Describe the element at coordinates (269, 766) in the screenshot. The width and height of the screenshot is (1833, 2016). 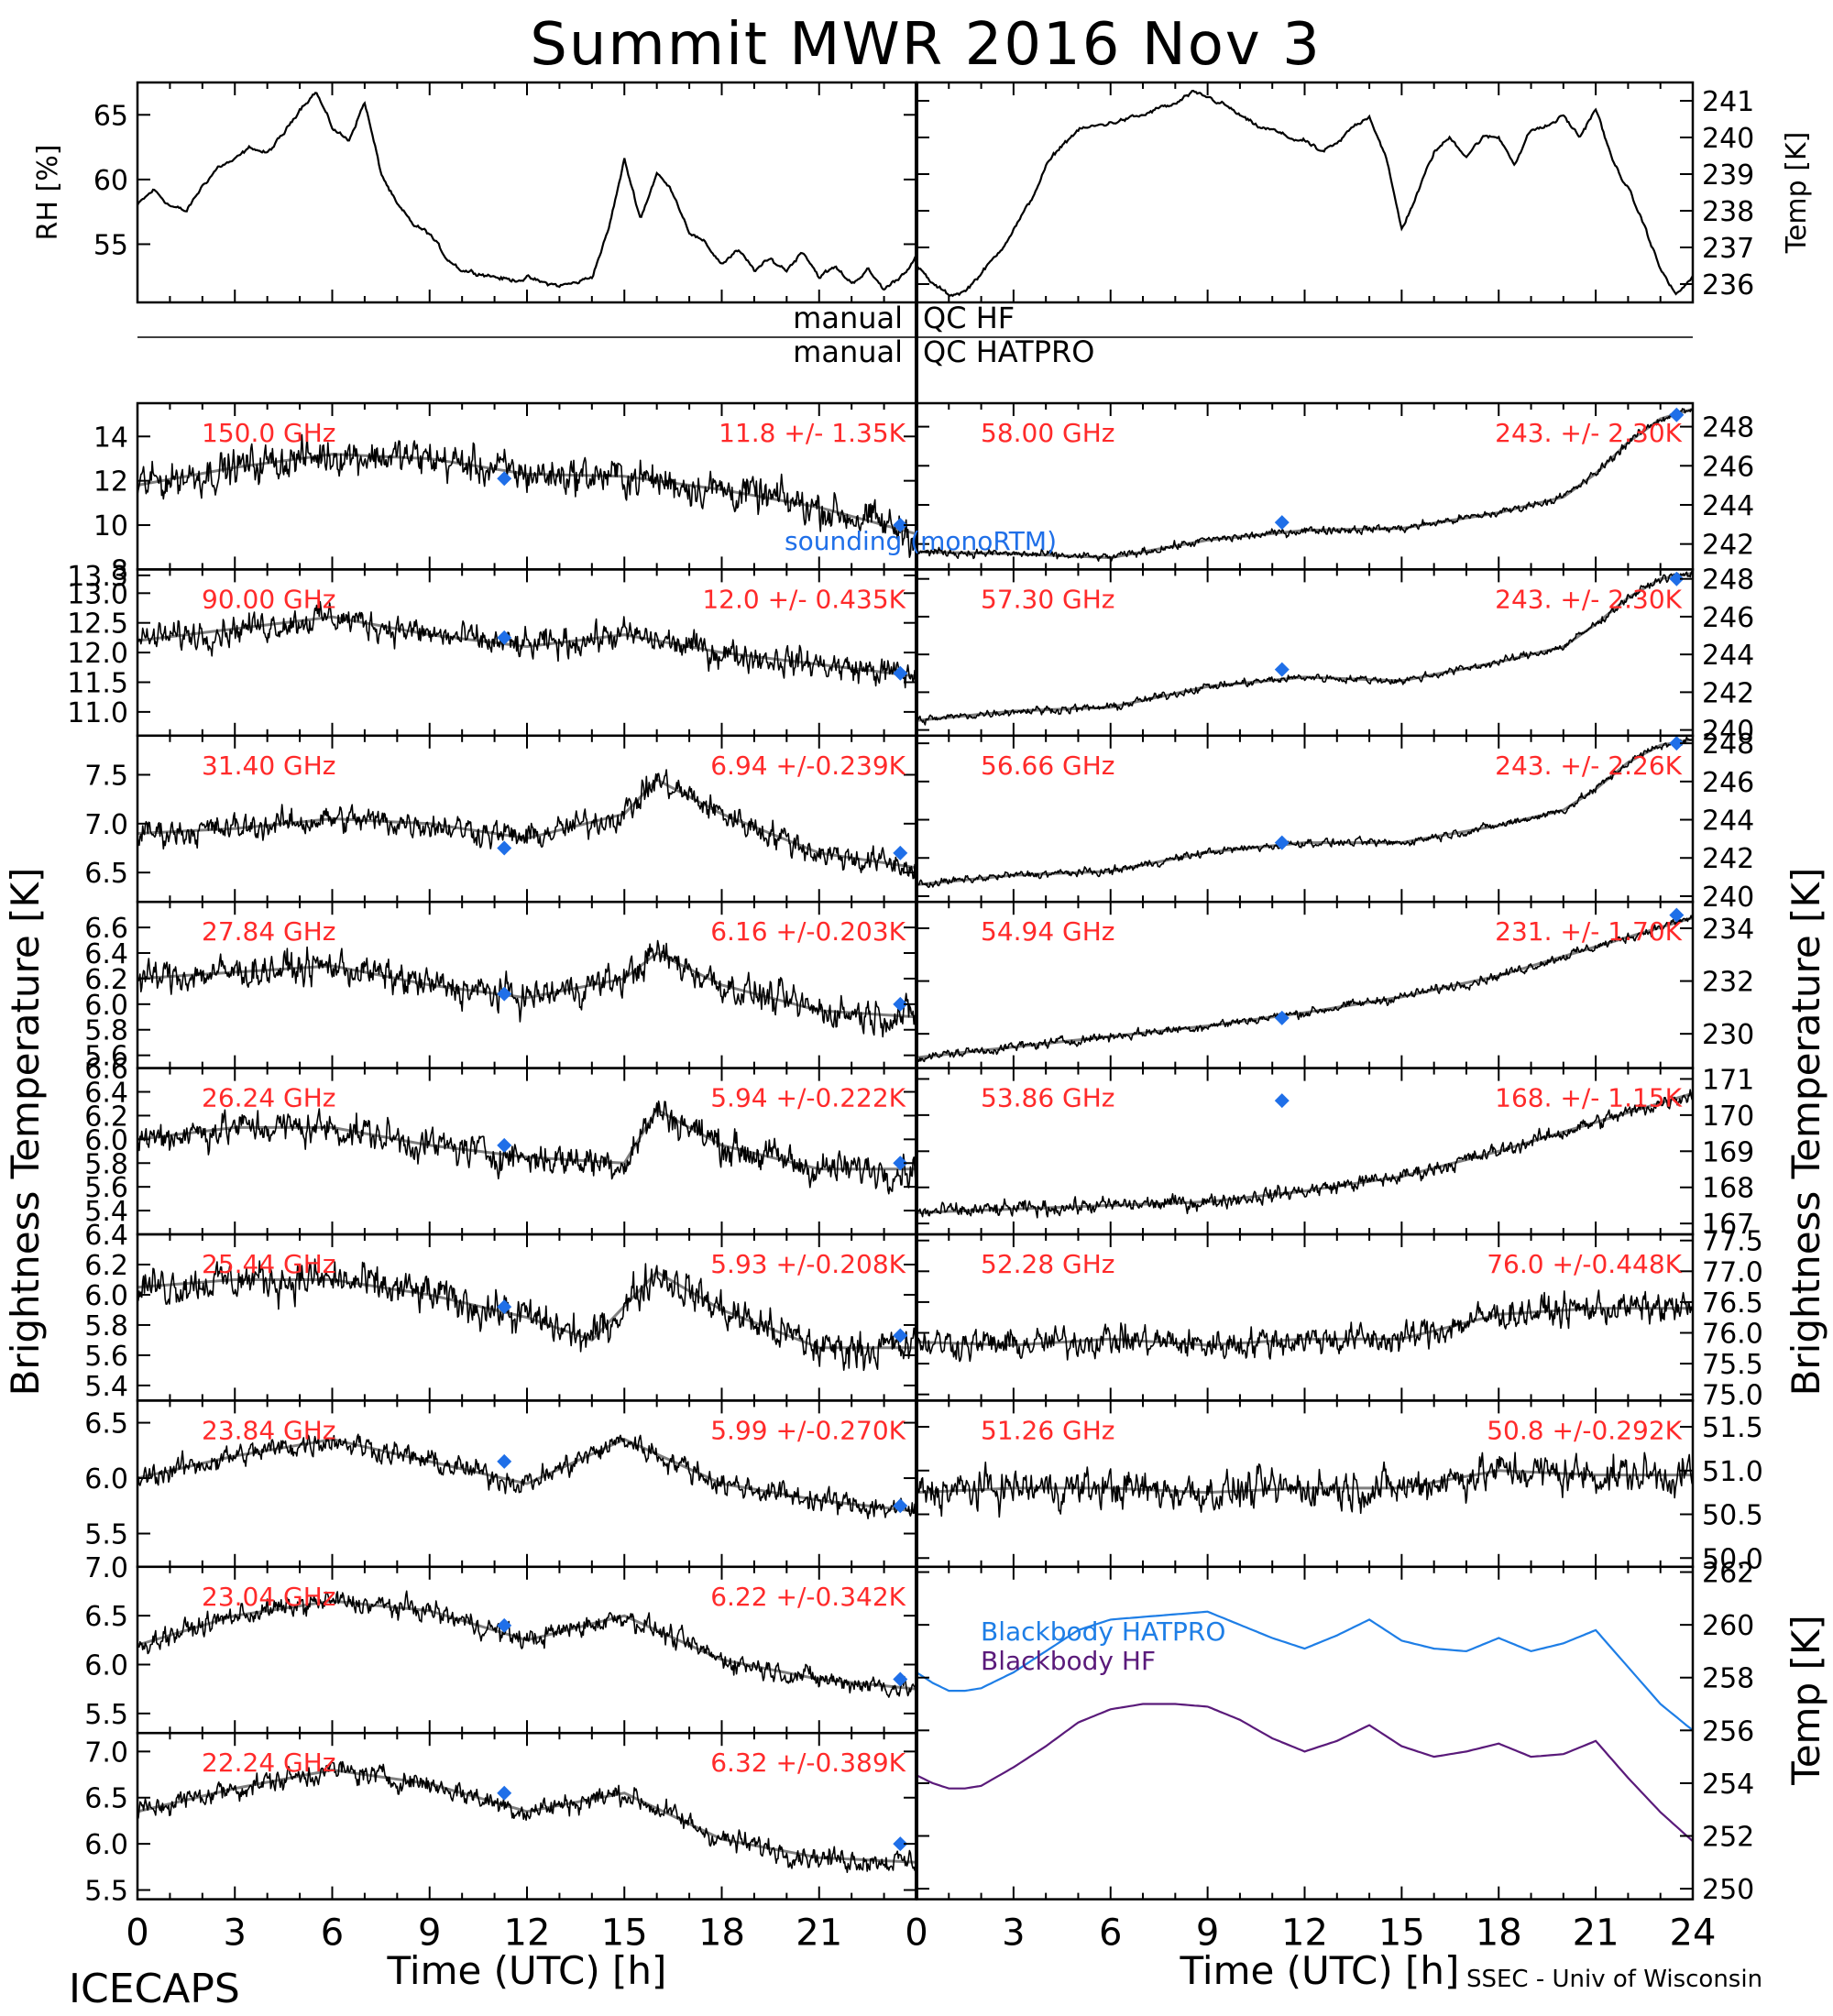
I see `ch3140-freq-label: 31.40 GHz` at that location.